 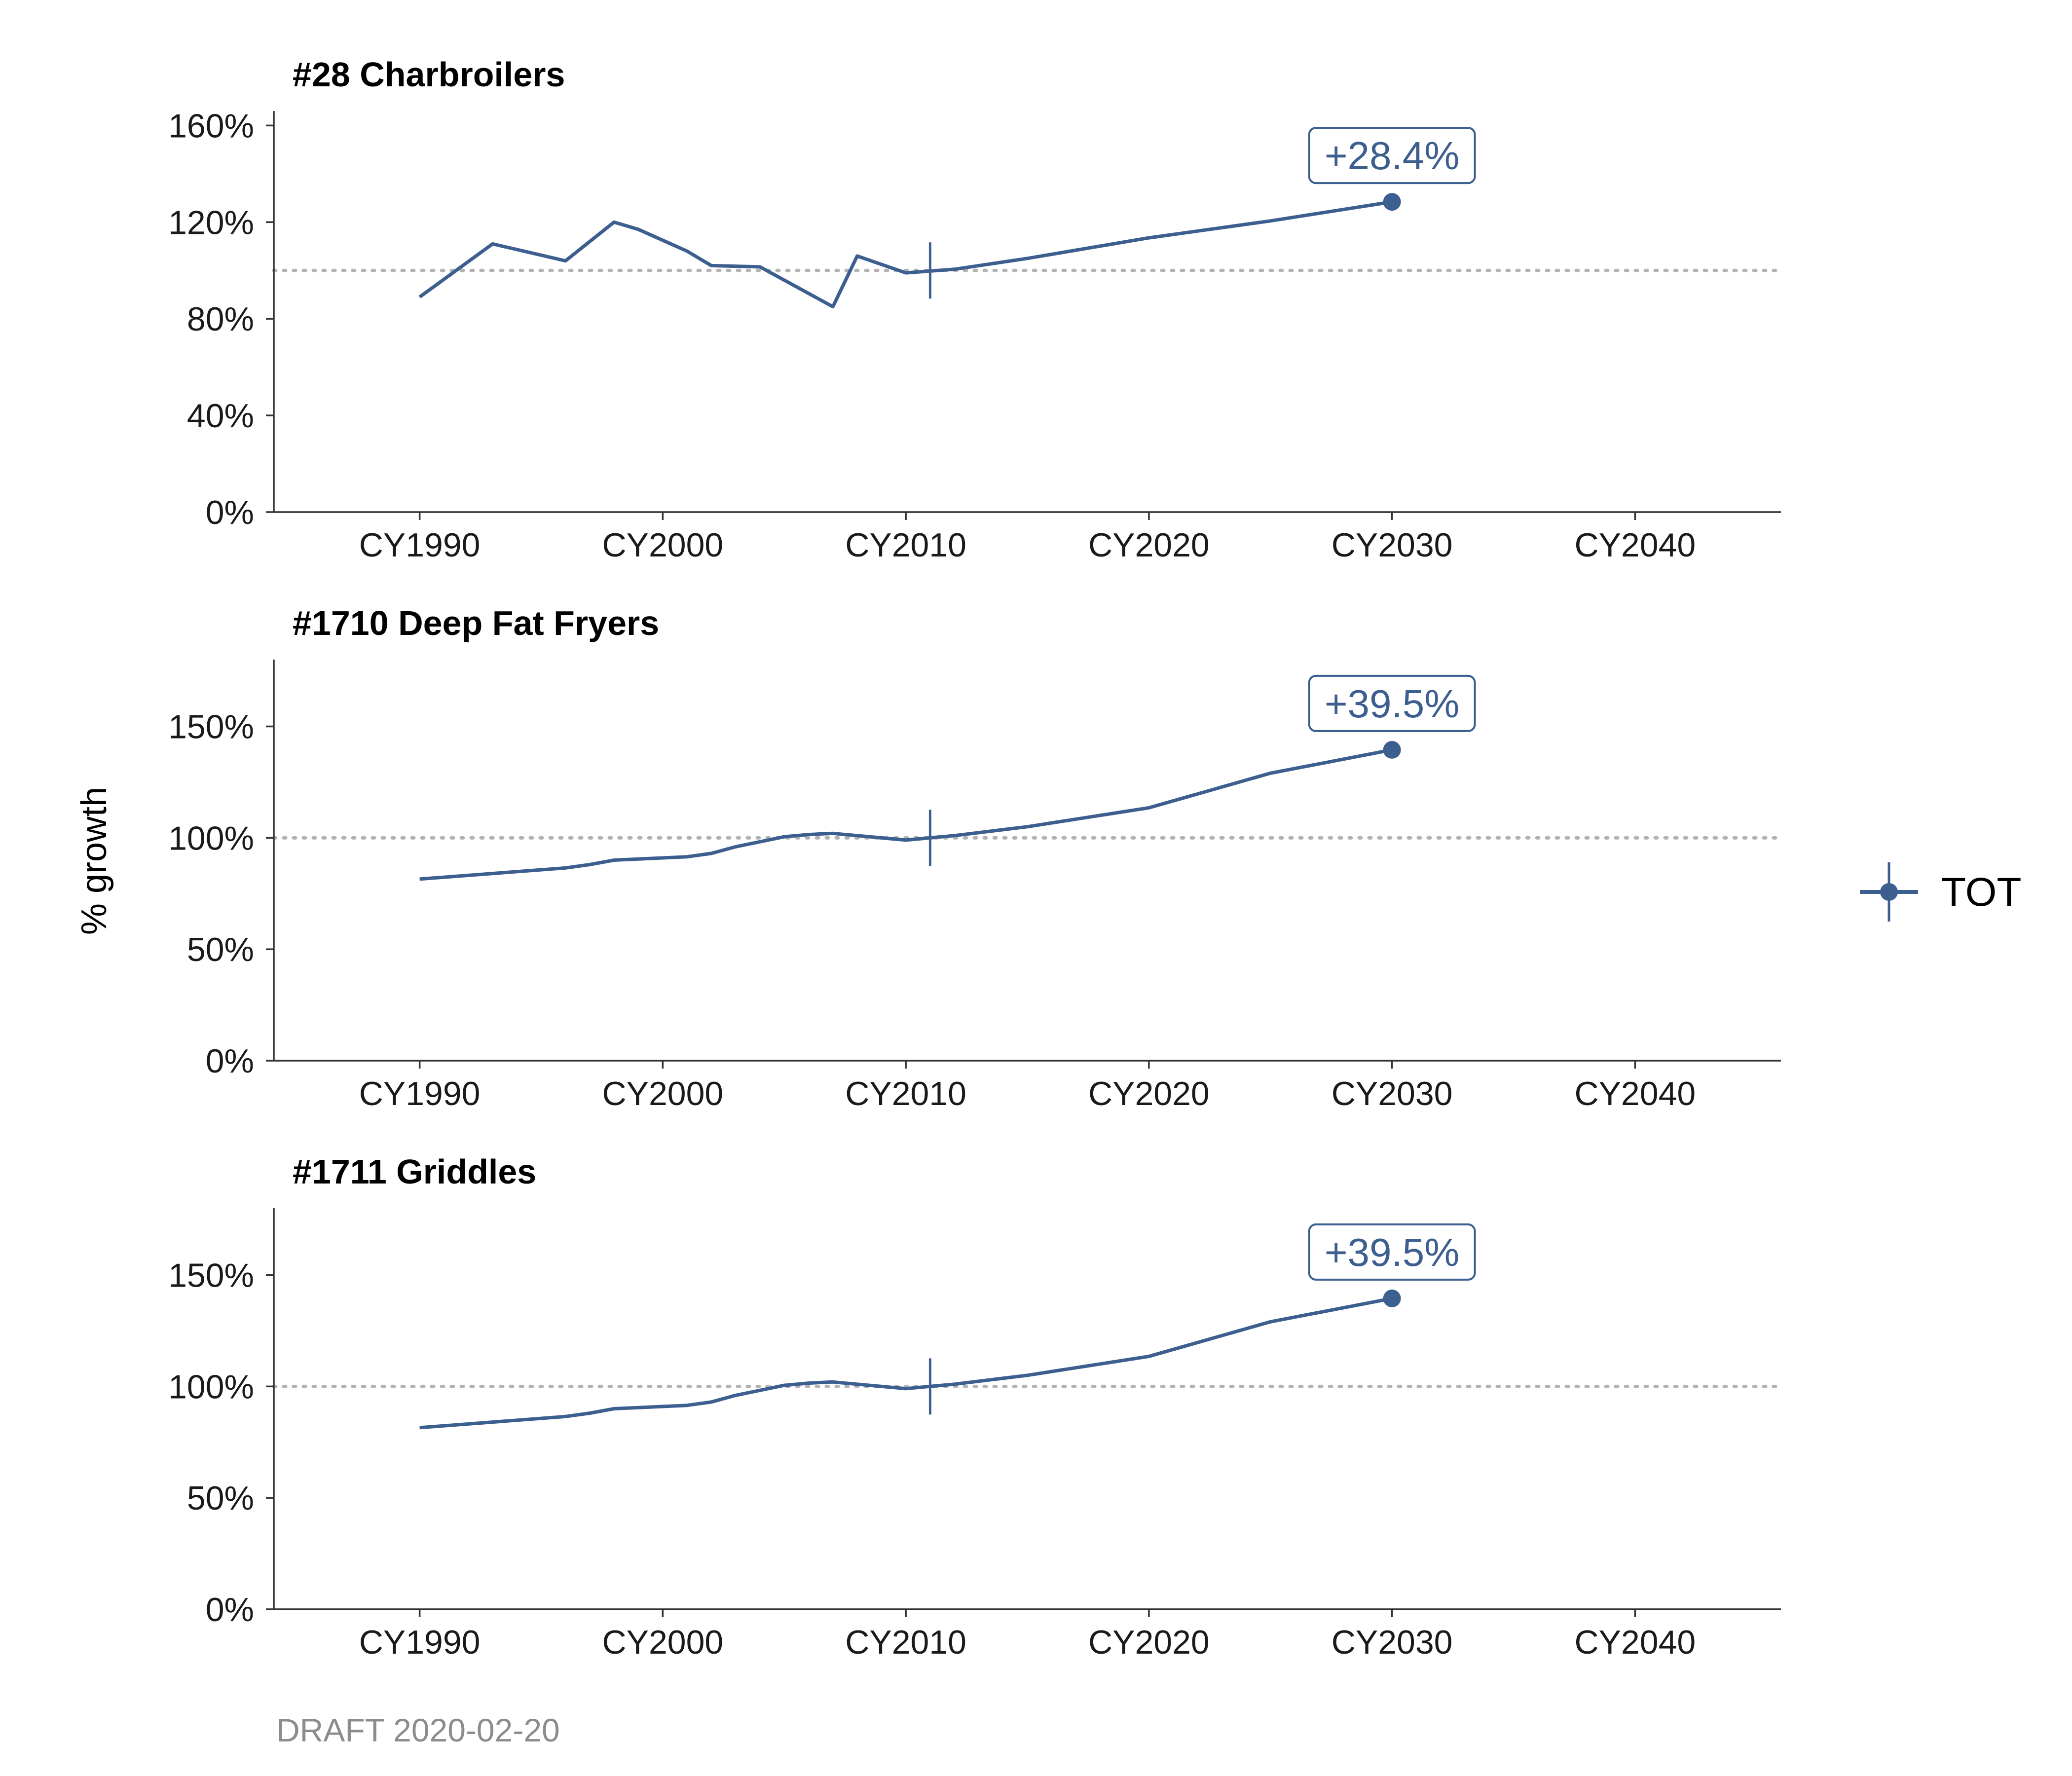 I want to click on panel-title: #1710 Deep Fat Fryers, so click(x=476, y=623).